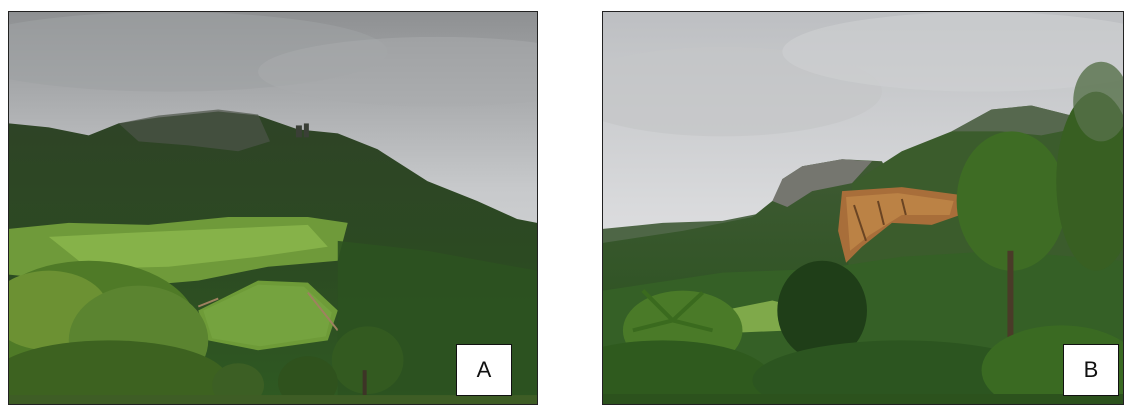 This screenshot has width=1124, height=405. I want to click on panel-label-a: A, so click(484, 370).